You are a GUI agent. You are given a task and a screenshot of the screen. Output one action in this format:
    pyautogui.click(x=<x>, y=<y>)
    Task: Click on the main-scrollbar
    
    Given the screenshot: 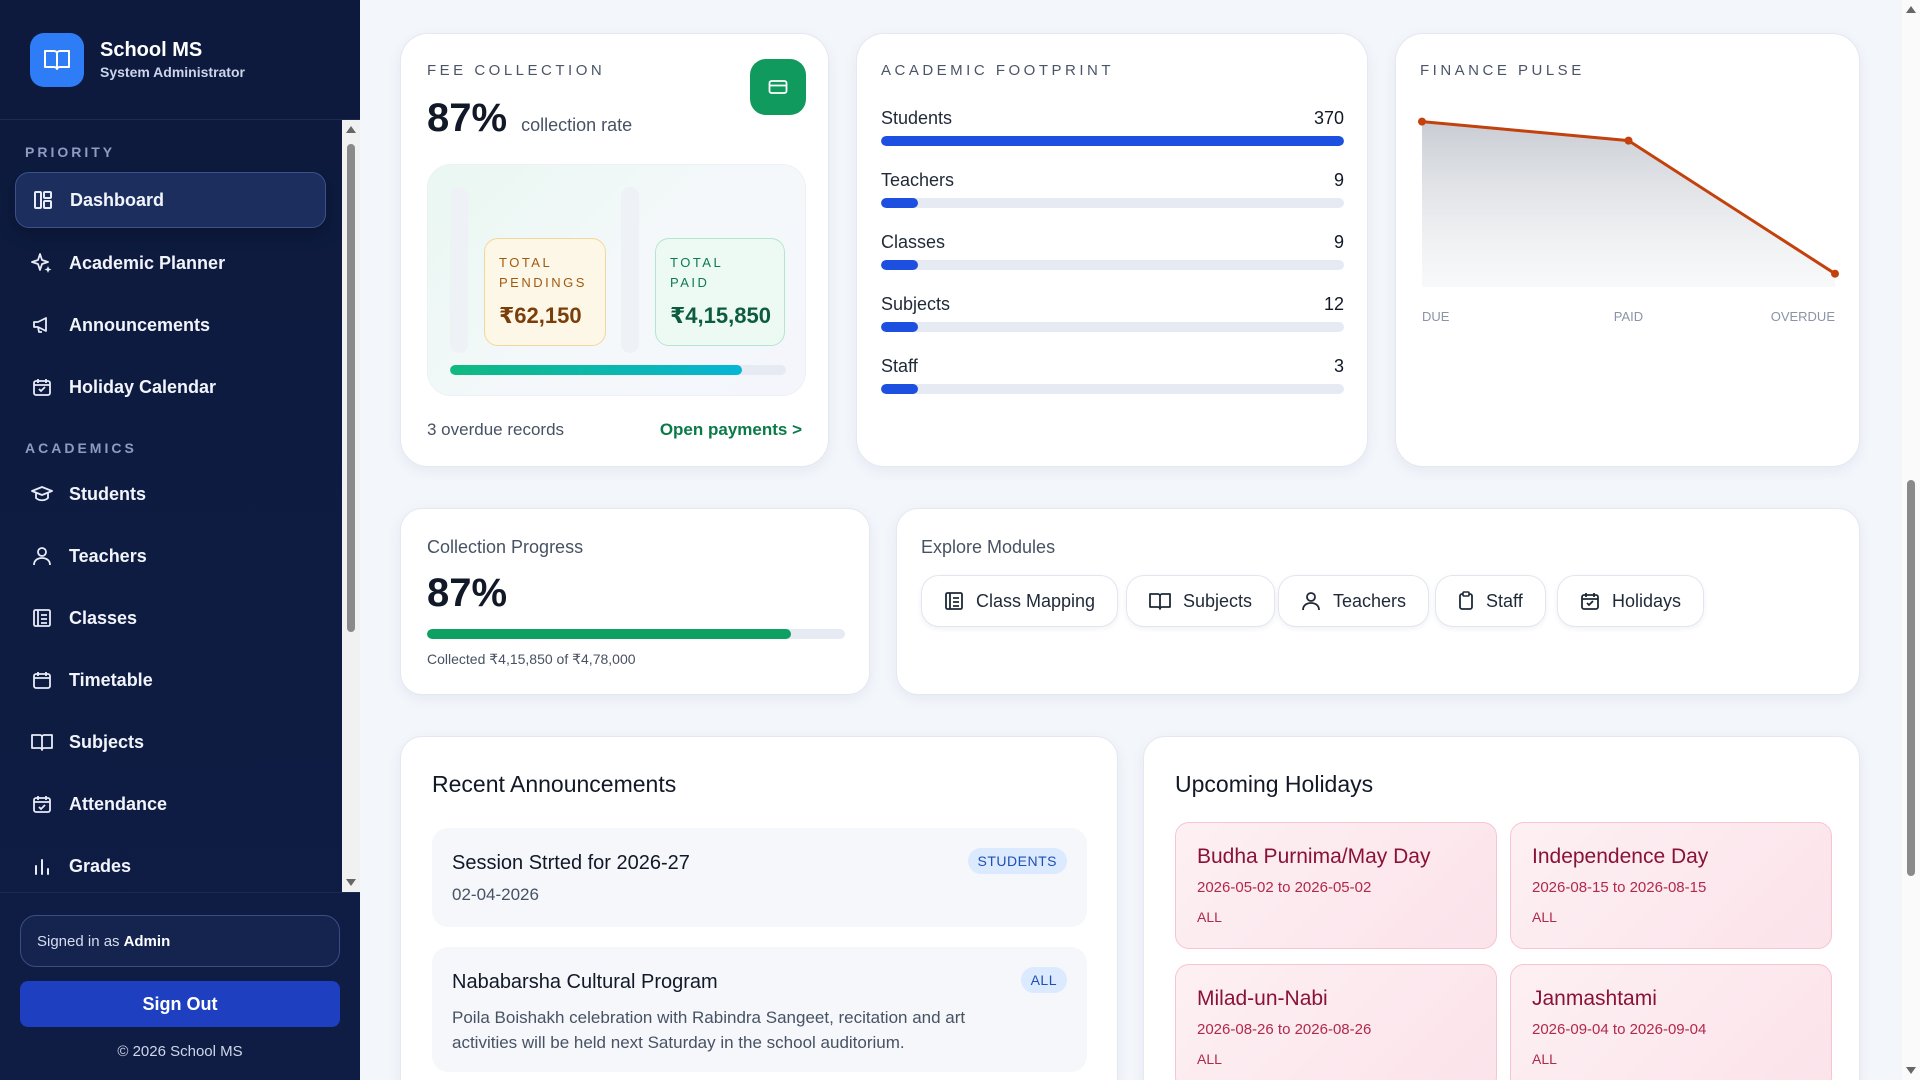 What is the action you would take?
    pyautogui.click(x=1911, y=540)
    